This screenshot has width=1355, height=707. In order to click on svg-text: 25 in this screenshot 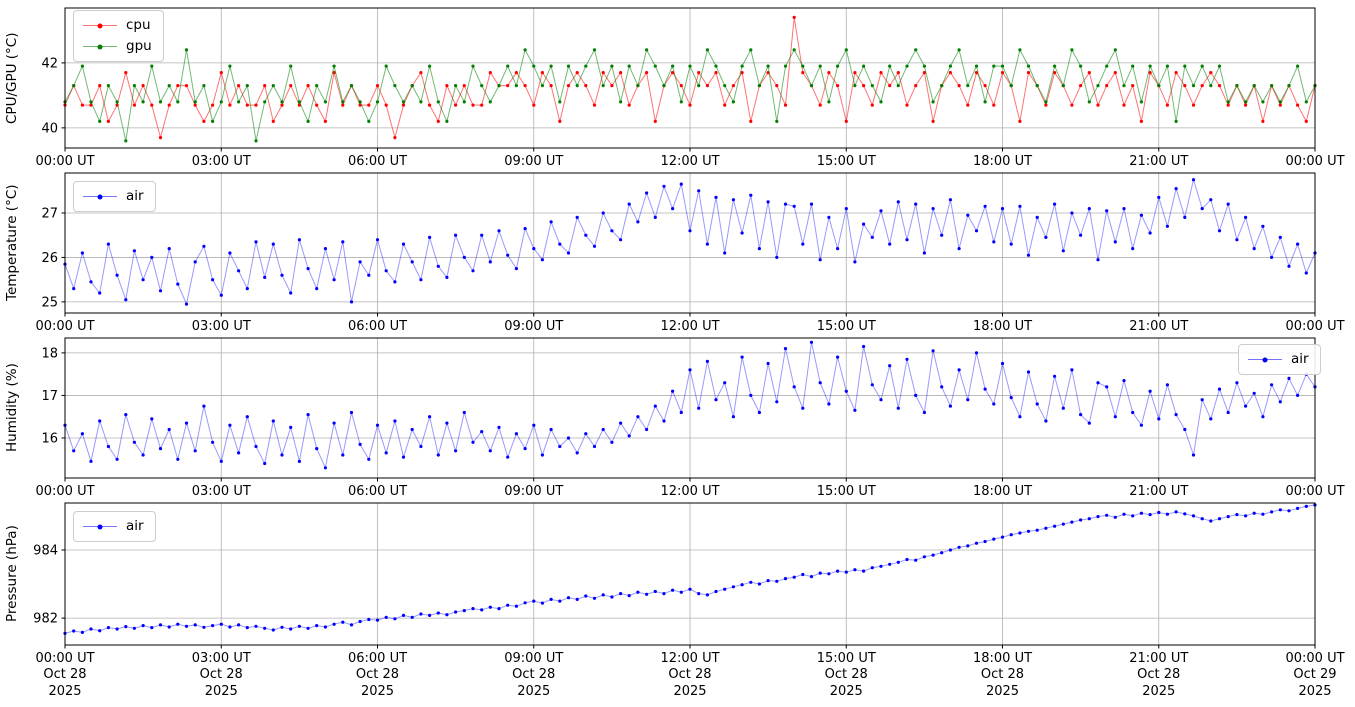, I will do `click(49, 302)`.